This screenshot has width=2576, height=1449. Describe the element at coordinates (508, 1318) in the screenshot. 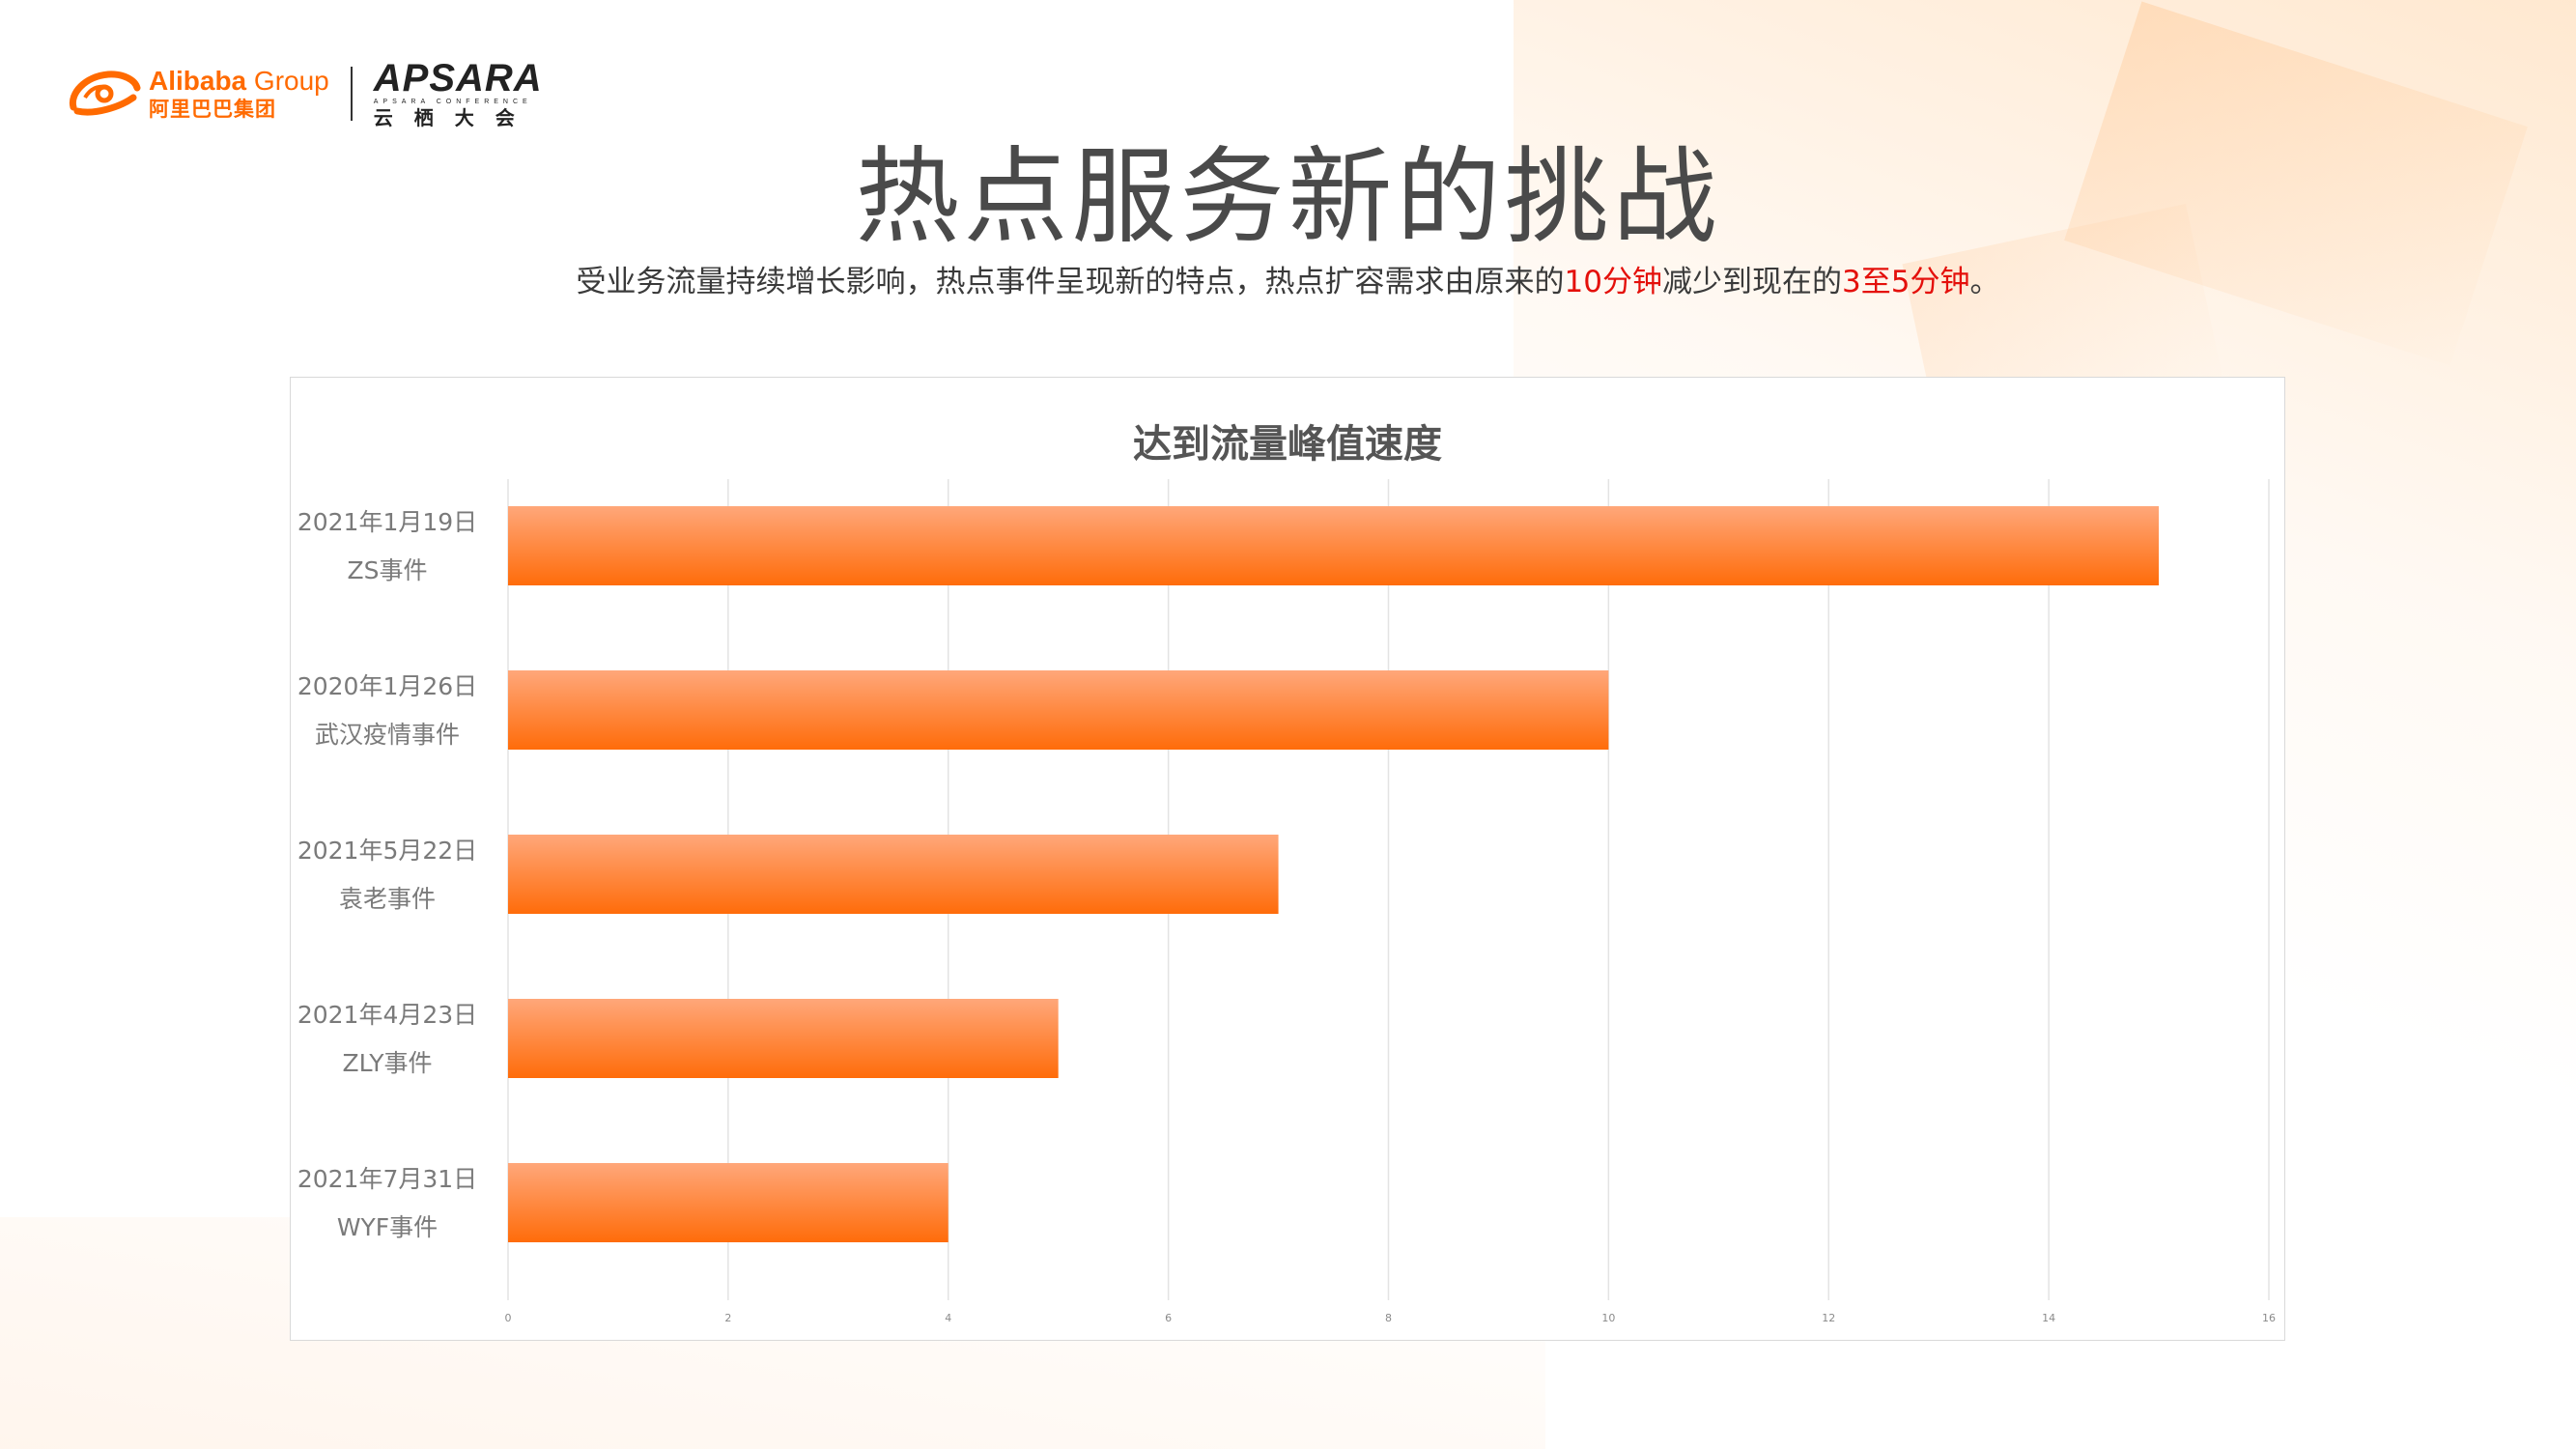

I see `x-tick-label: 0` at that location.